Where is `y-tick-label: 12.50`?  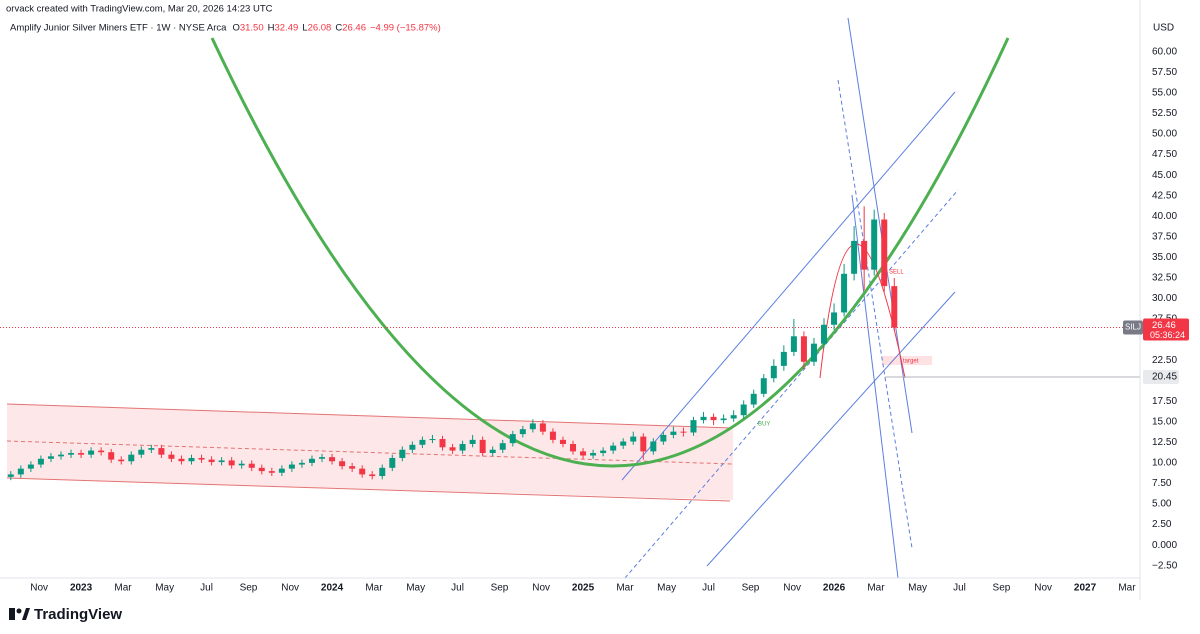
y-tick-label: 12.50 is located at coordinates (1164, 442).